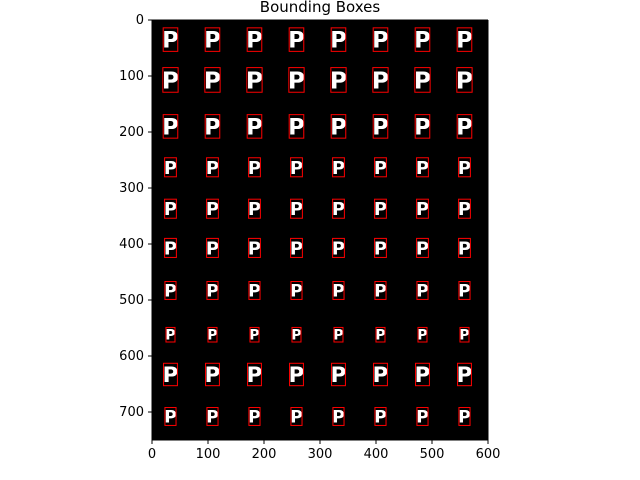 The width and height of the screenshot is (640, 480). What do you see at coordinates (131, 244) in the screenshot?
I see `y-tick-label: 400` at bounding box center [131, 244].